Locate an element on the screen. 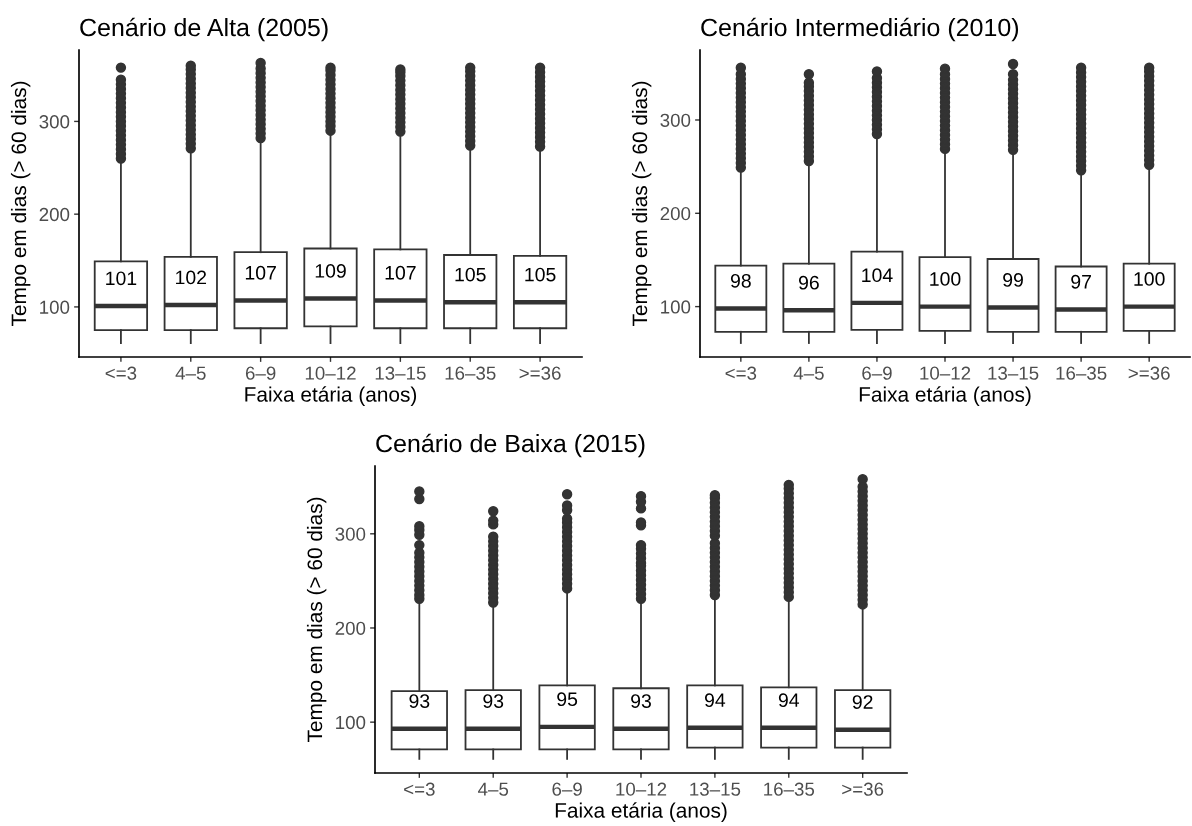 This screenshot has width=1192, height=826. chart-title: Cenário Intermediário (2010) is located at coordinates (860, 29).